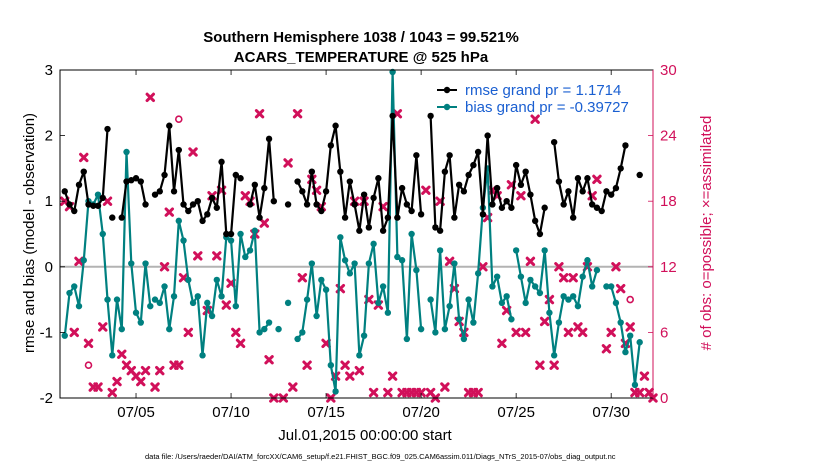  What do you see at coordinates (365, 435) in the screenshot?
I see `x-axis-label: Jul.01,2015 00:00:00 start` at bounding box center [365, 435].